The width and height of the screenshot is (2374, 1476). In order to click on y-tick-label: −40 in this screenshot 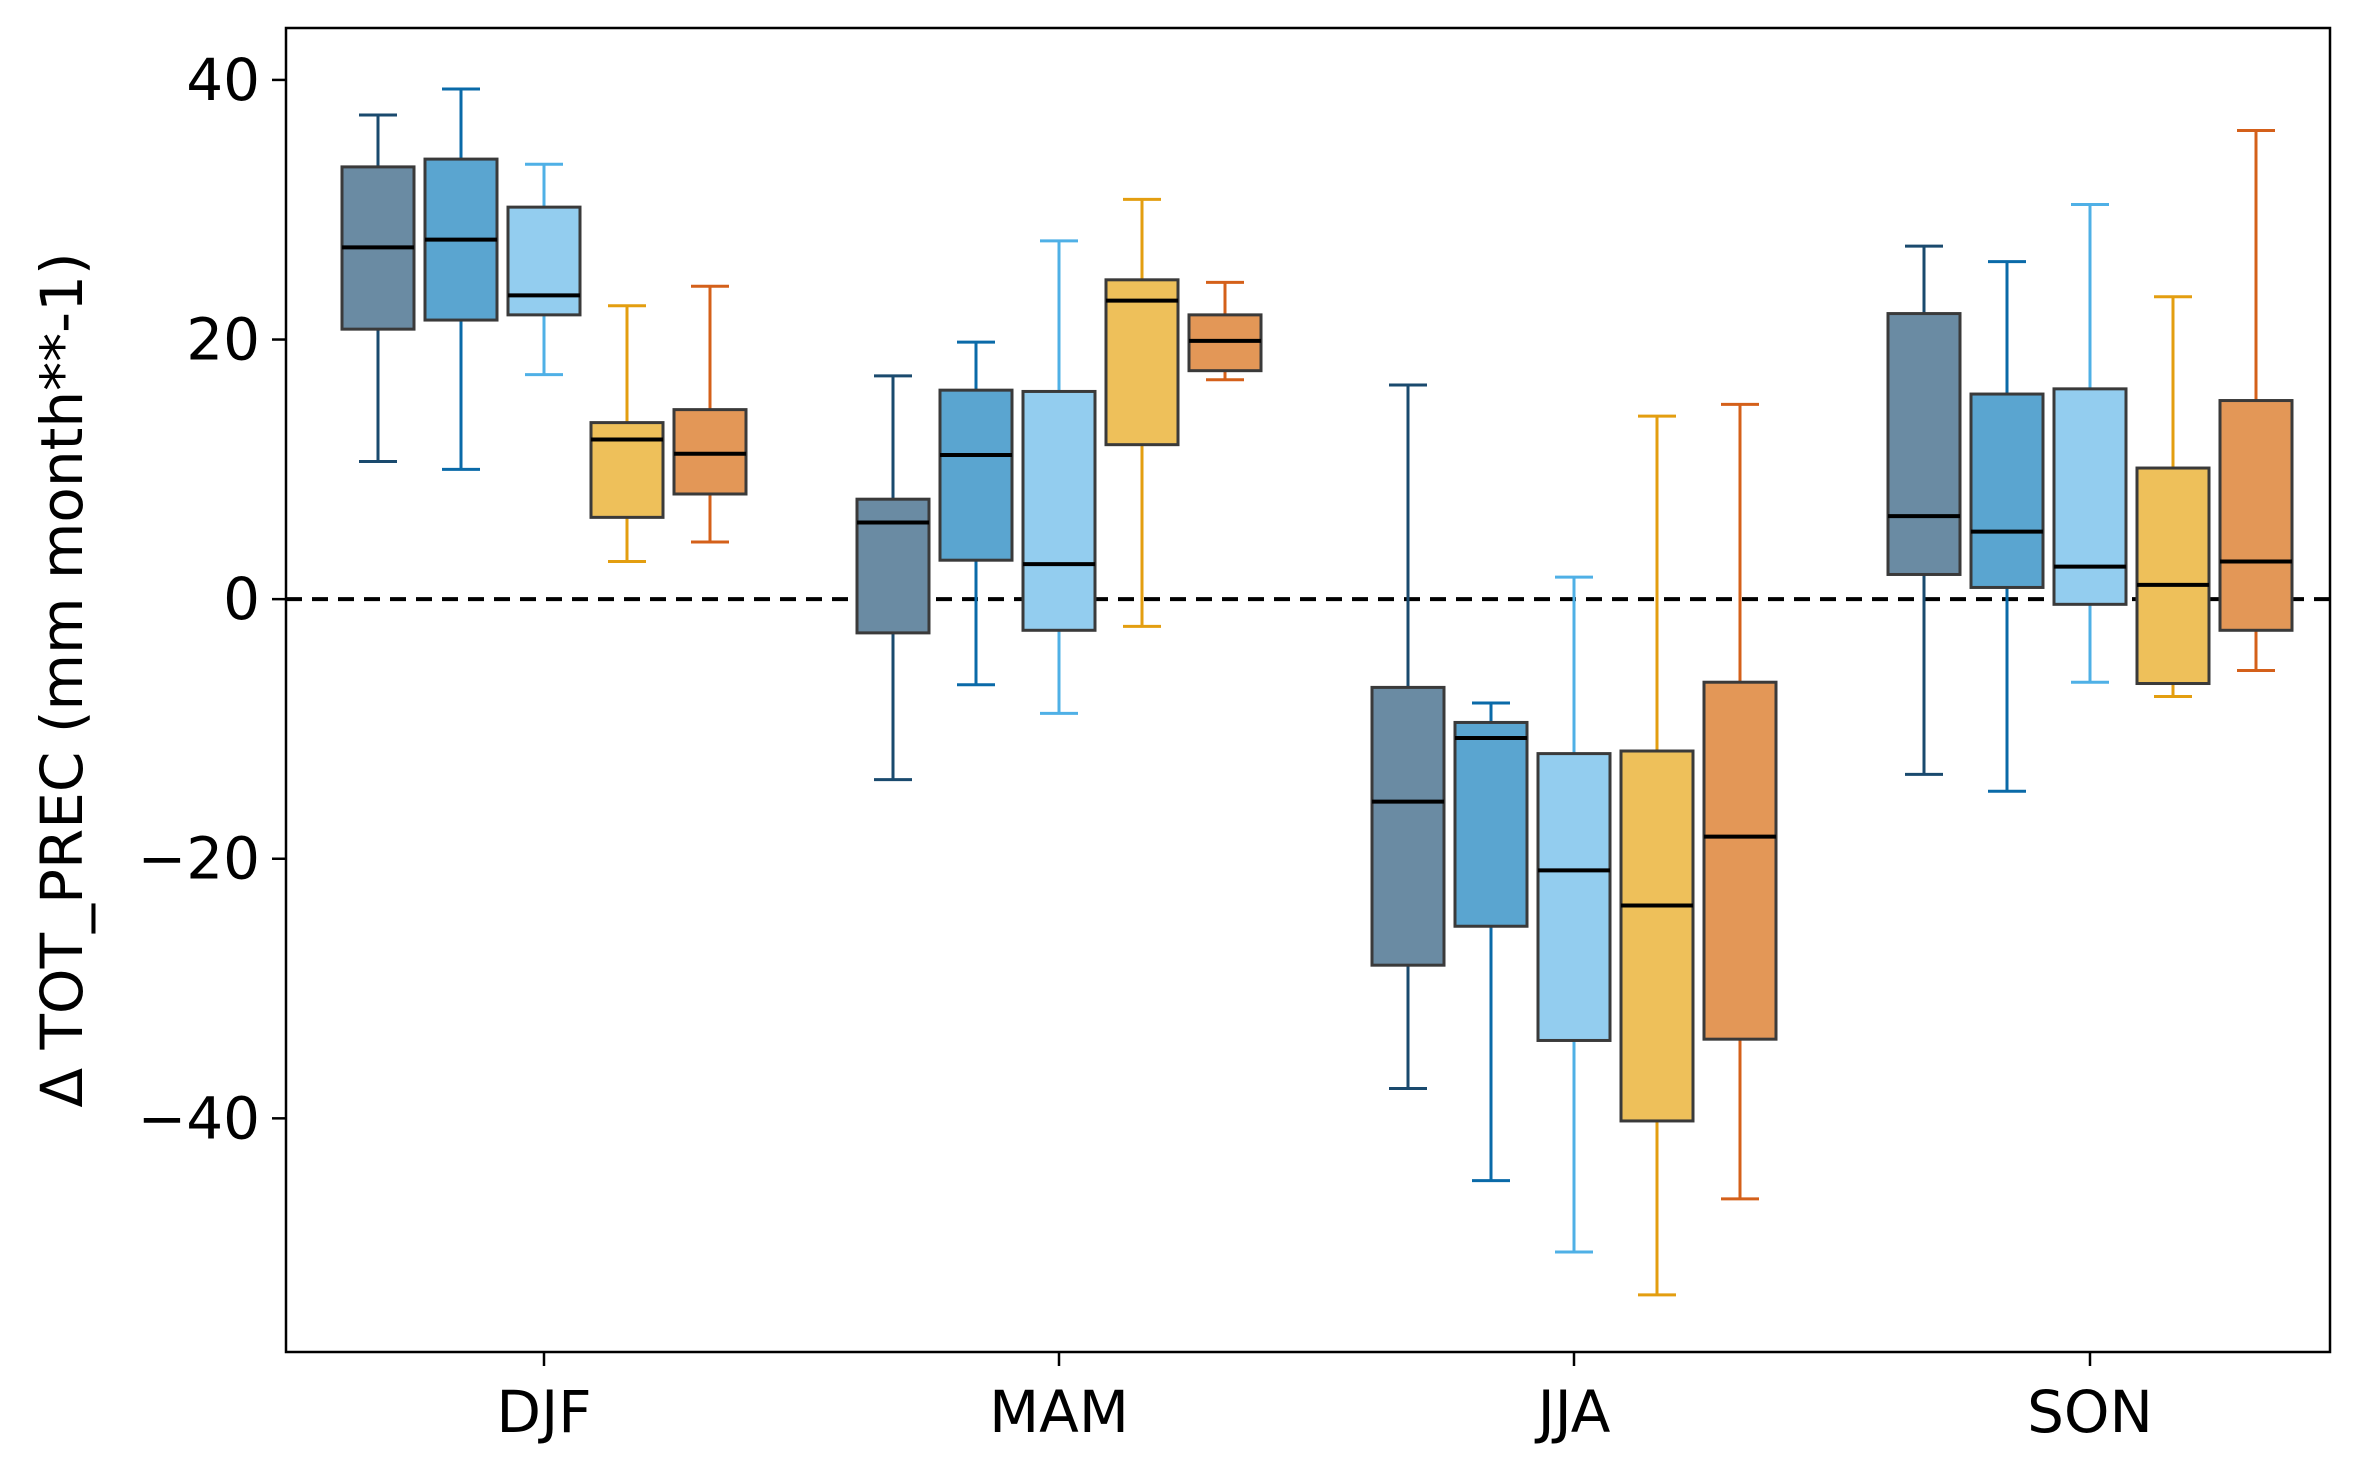, I will do `click(199, 1118)`.